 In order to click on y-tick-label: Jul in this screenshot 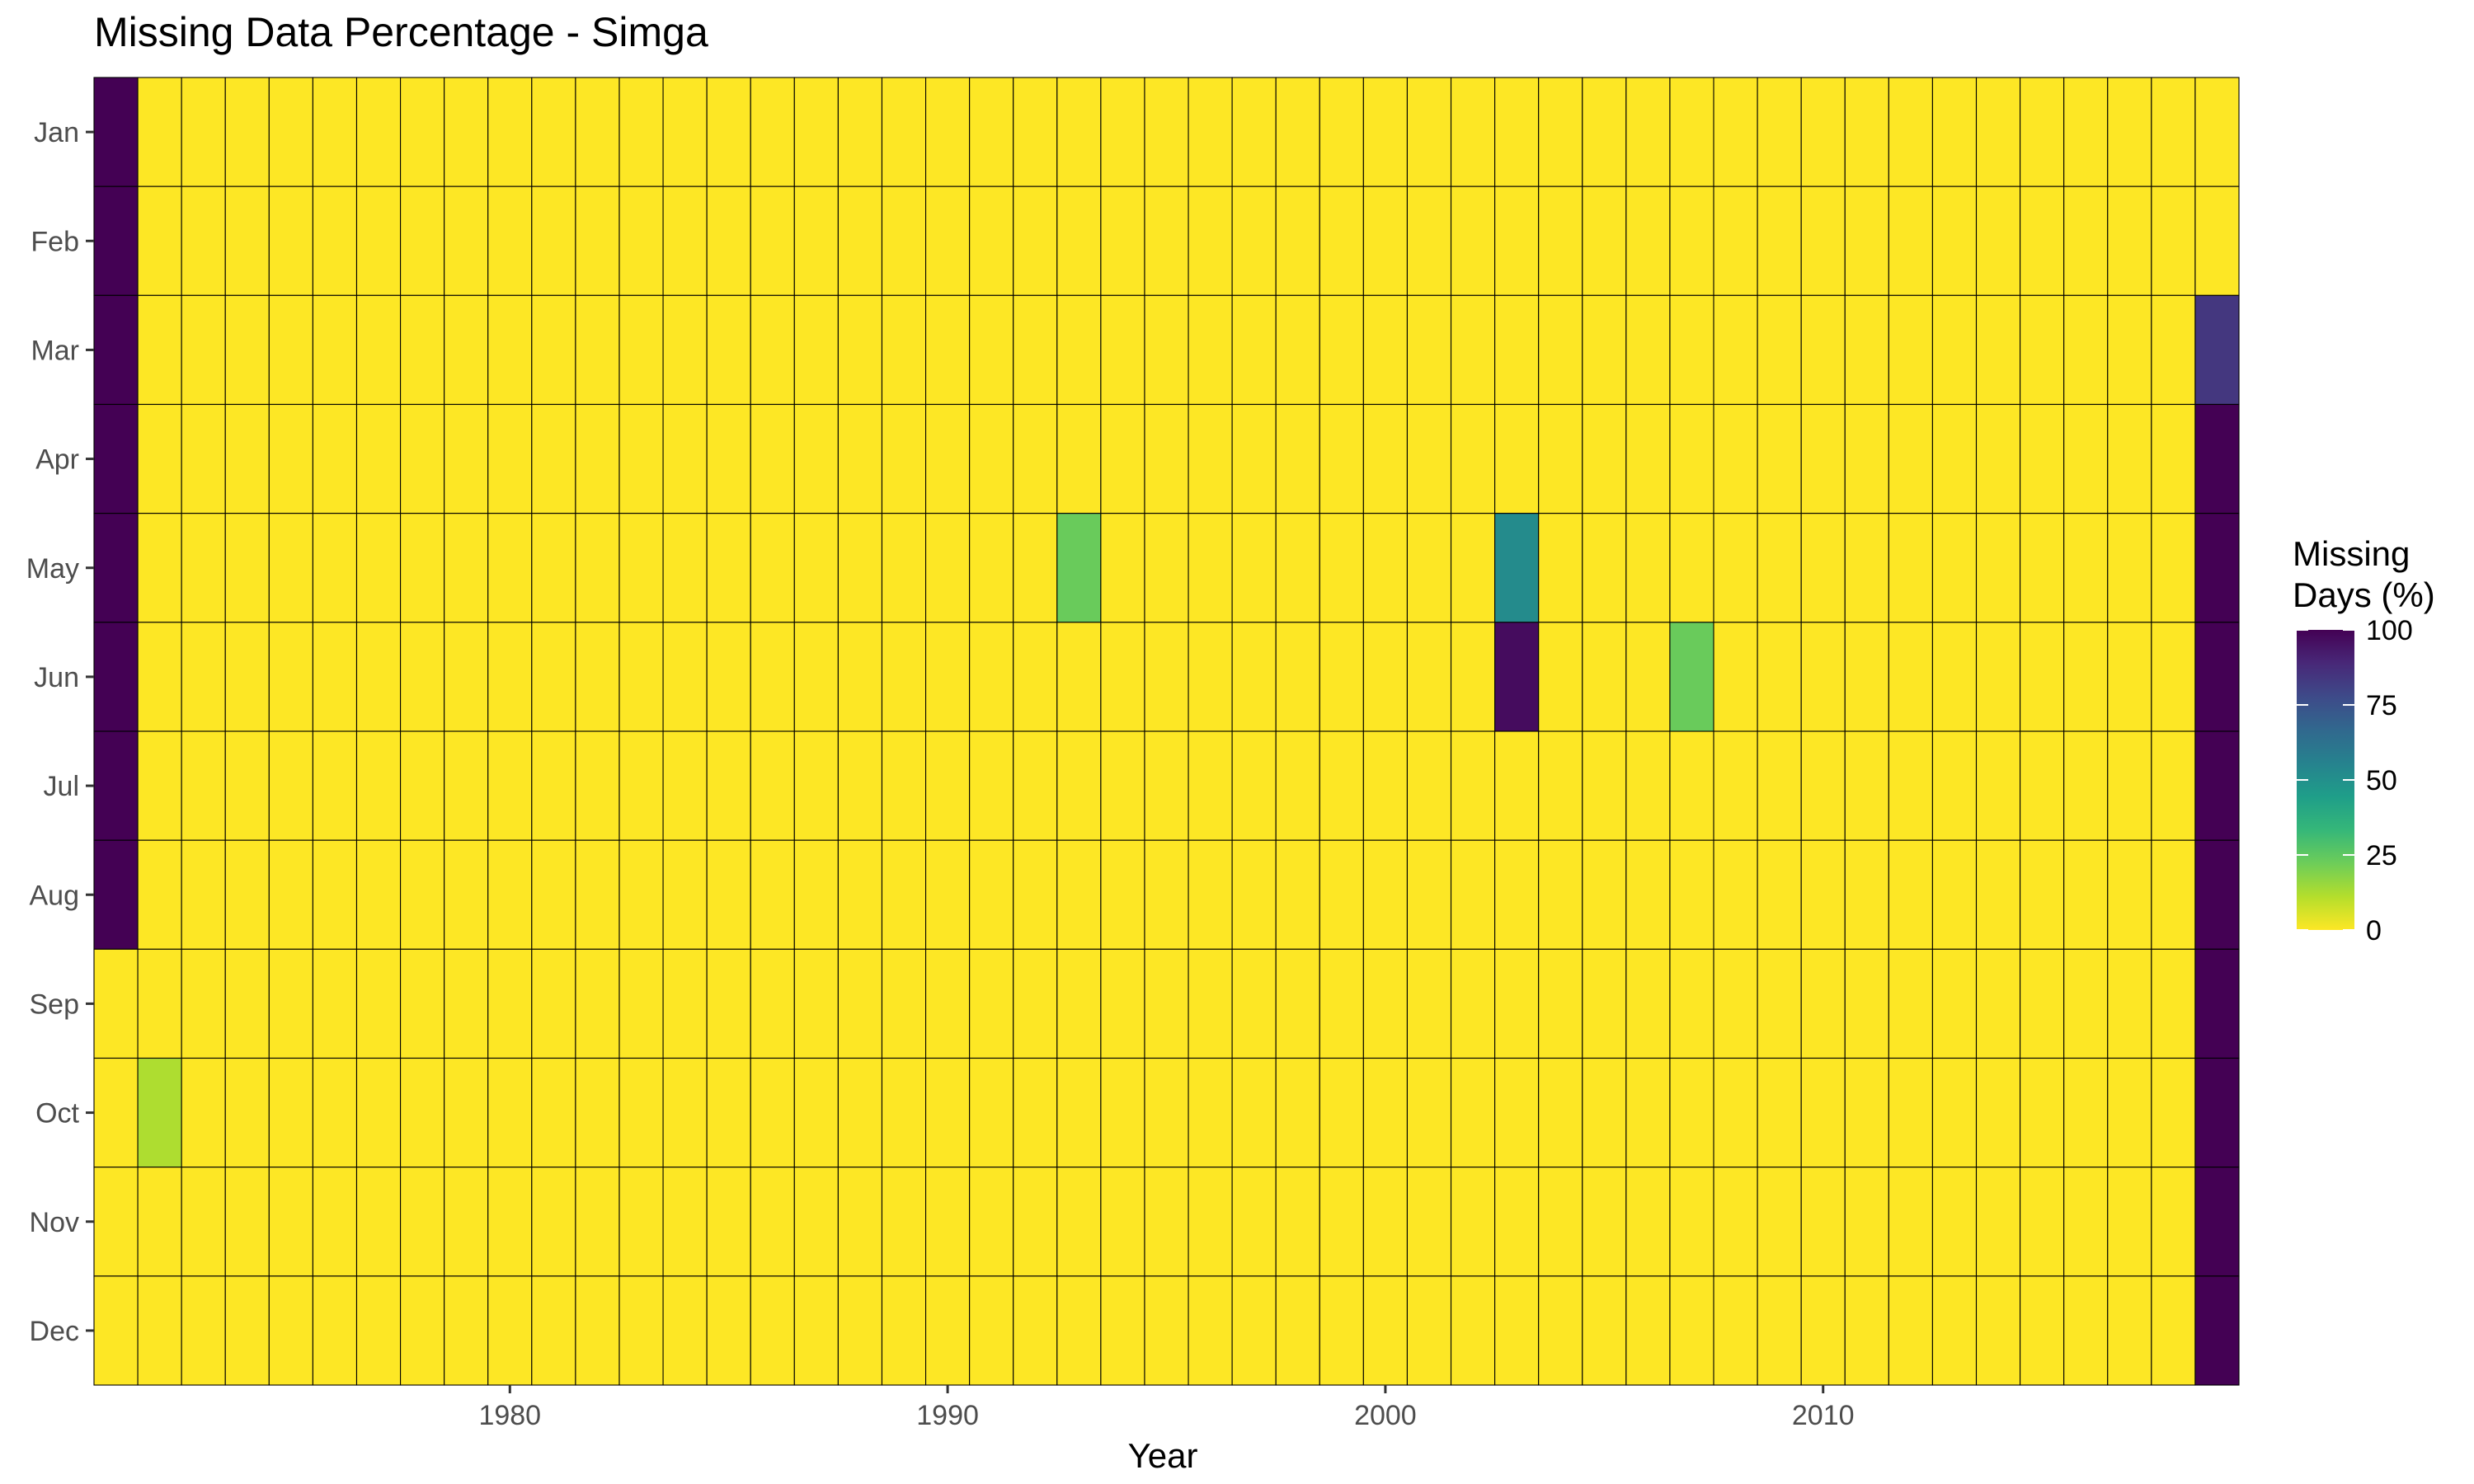, I will do `click(61, 786)`.